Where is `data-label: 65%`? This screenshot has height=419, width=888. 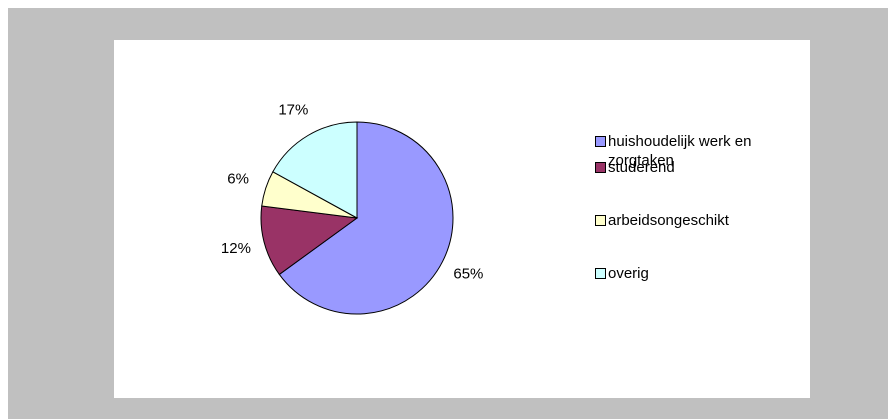
data-label: 65% is located at coordinates (468, 274).